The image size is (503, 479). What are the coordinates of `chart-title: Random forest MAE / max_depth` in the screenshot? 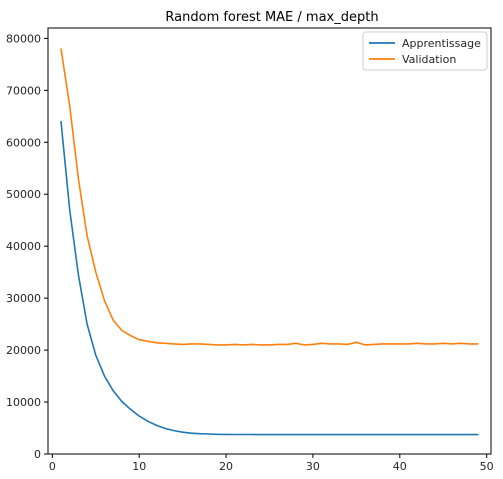 It's located at (271, 17).